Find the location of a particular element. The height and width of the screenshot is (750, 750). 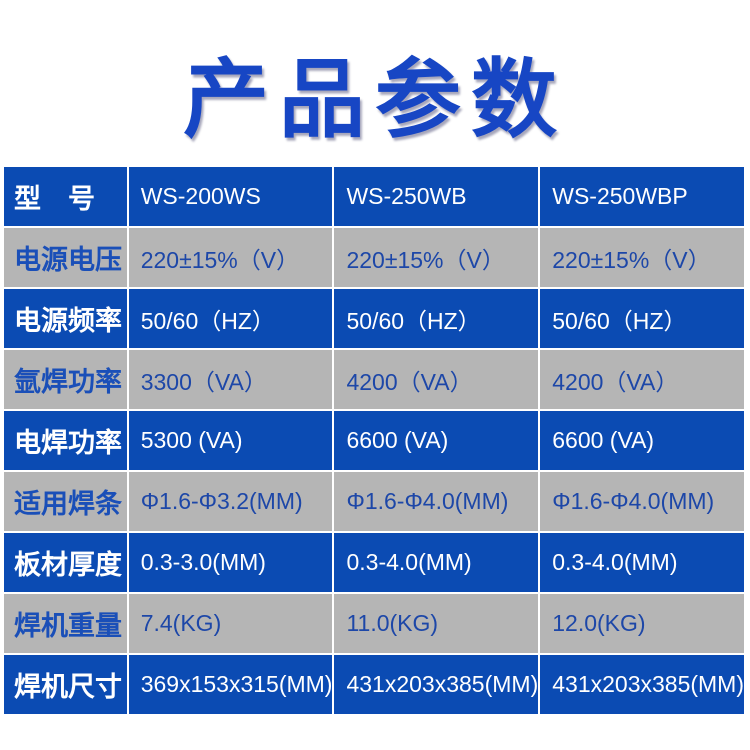

table-cell: 11.0(KG) is located at coordinates (436, 623).